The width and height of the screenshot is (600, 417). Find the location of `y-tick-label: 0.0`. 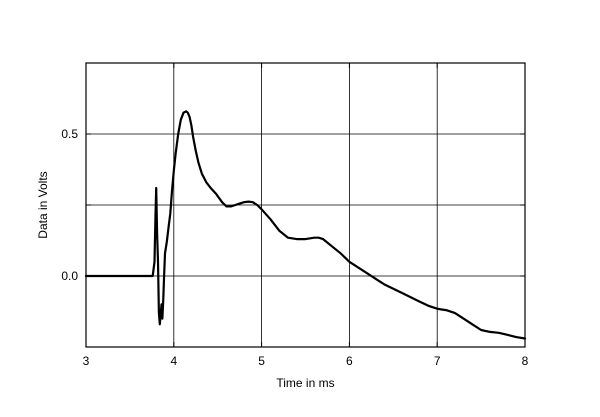

y-tick-label: 0.0 is located at coordinates (69, 276).